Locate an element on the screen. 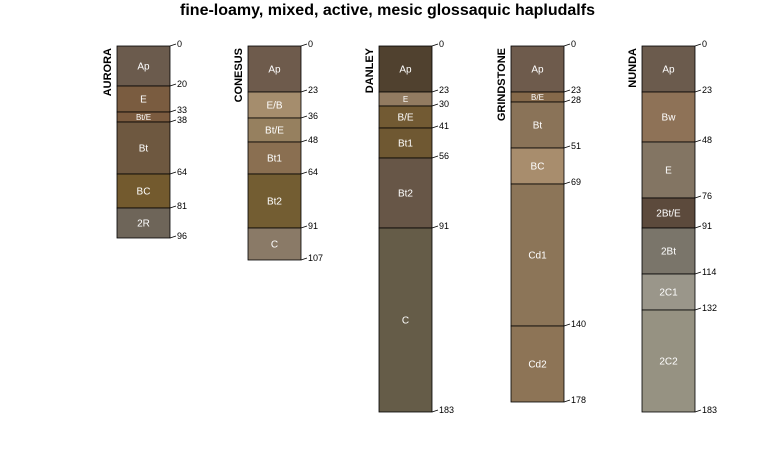  horizon-label-danley-5: C is located at coordinates (405, 321).